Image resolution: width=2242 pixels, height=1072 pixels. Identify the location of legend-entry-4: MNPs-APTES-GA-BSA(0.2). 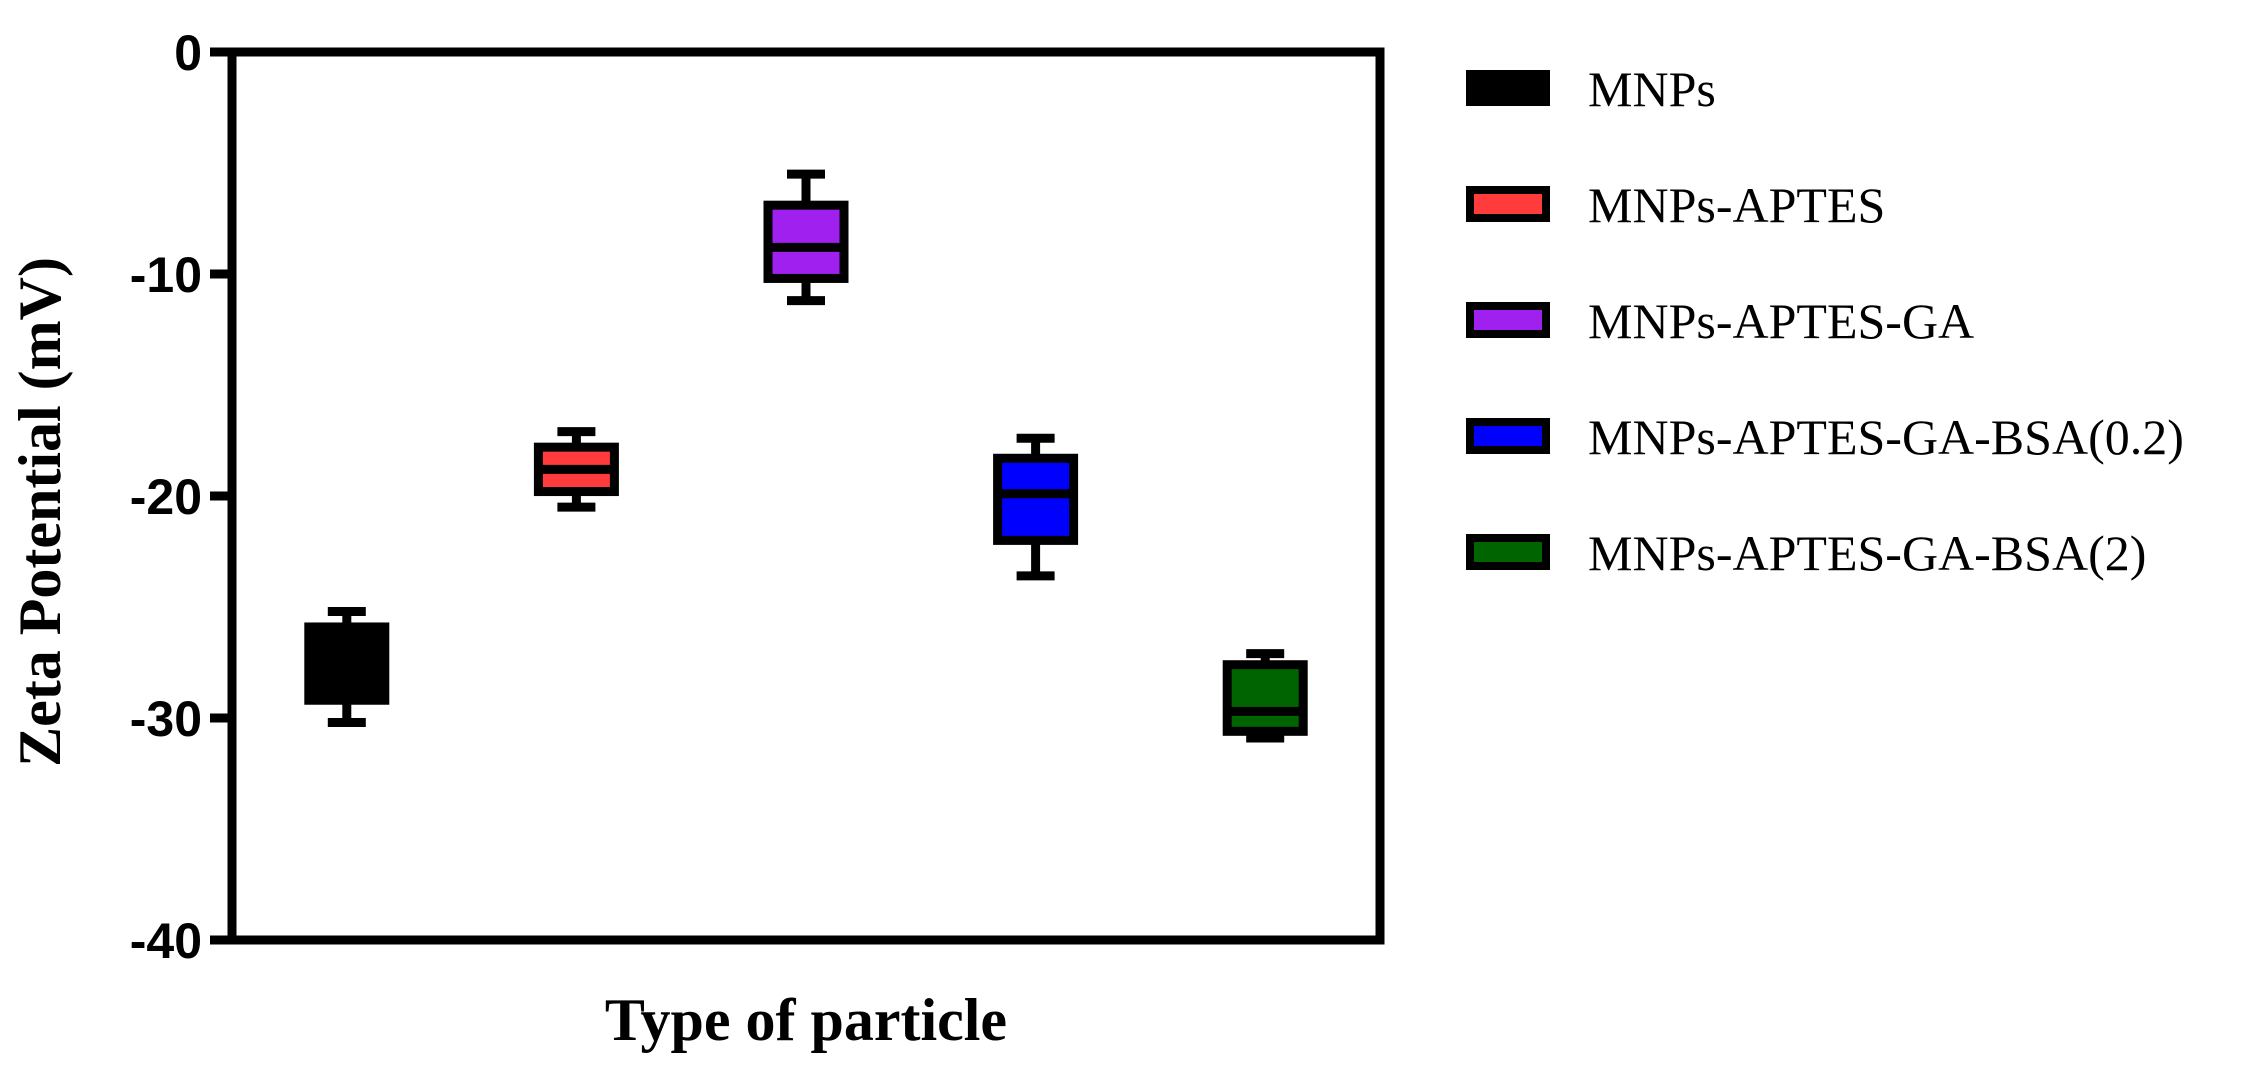
(1825, 437).